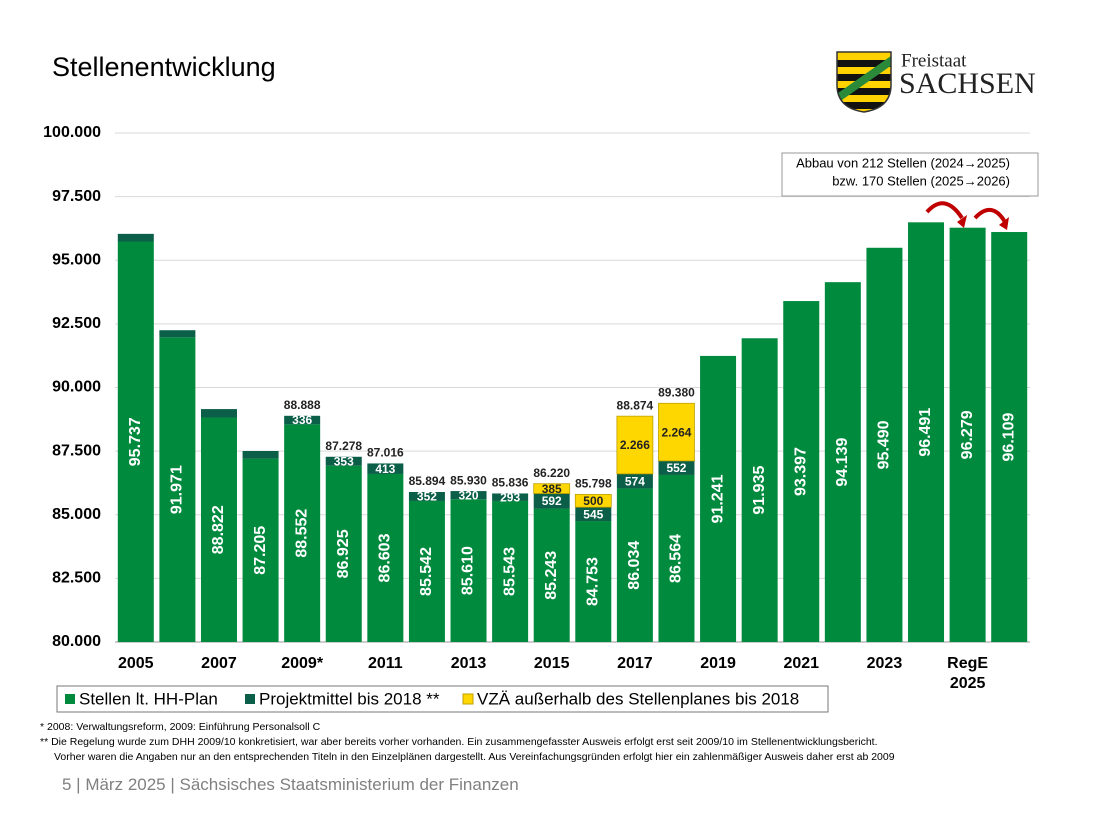  Describe the element at coordinates (801, 663) in the screenshot. I see `x-tick-label: 2021` at that location.